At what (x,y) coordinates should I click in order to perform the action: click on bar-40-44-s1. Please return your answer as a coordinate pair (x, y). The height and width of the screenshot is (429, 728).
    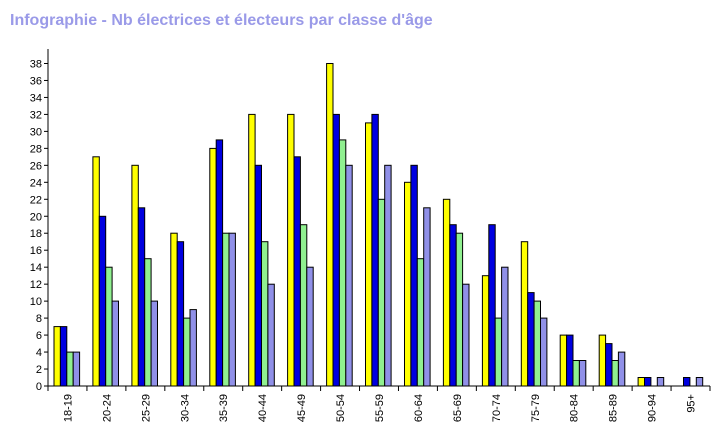
    Looking at the image, I should click on (252, 250).